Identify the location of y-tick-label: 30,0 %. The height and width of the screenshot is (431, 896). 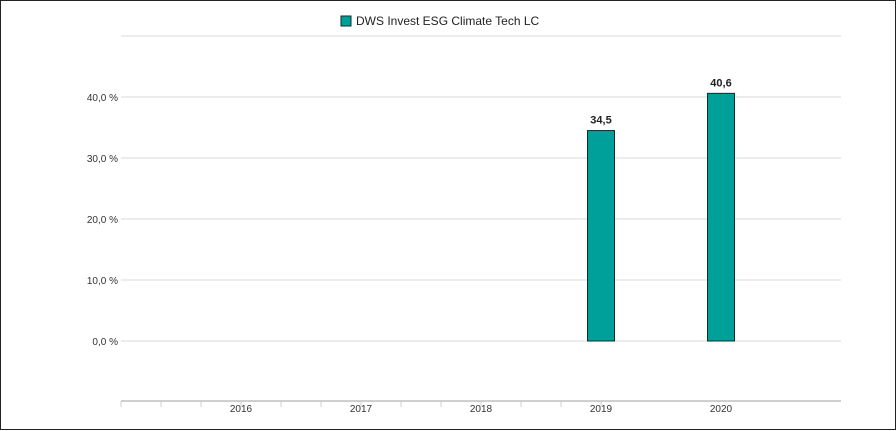
(102, 159).